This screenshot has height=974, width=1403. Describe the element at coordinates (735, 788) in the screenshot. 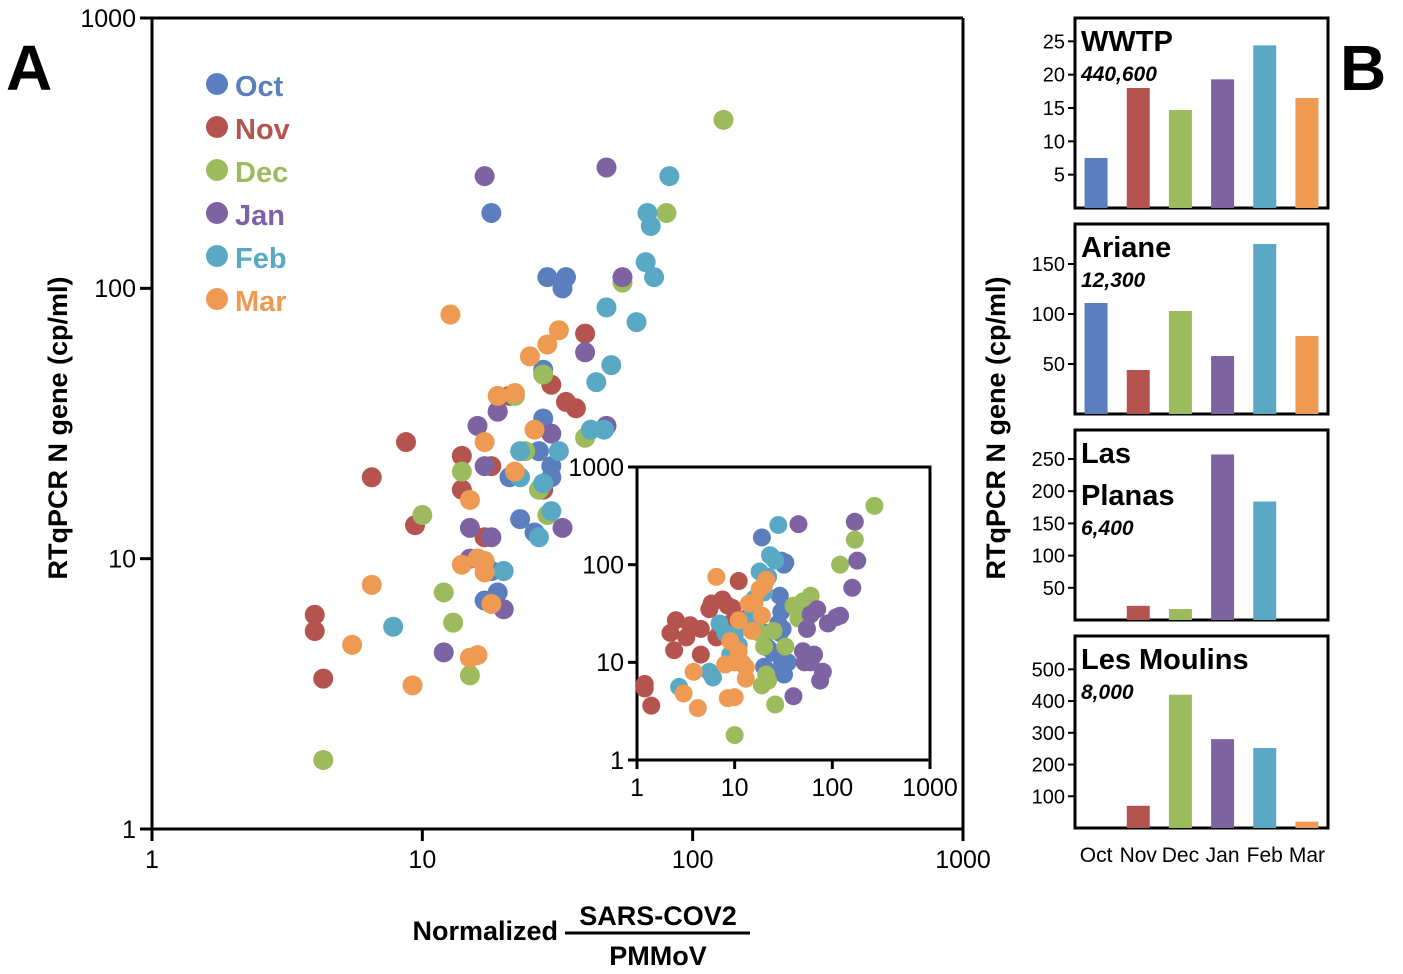

I see `inset-x-tick-label: 10` at that location.